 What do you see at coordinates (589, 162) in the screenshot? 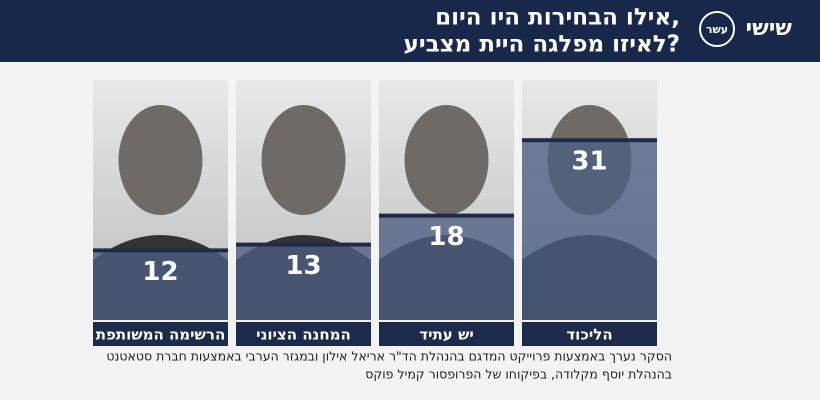
I see `value-label: 31` at bounding box center [589, 162].